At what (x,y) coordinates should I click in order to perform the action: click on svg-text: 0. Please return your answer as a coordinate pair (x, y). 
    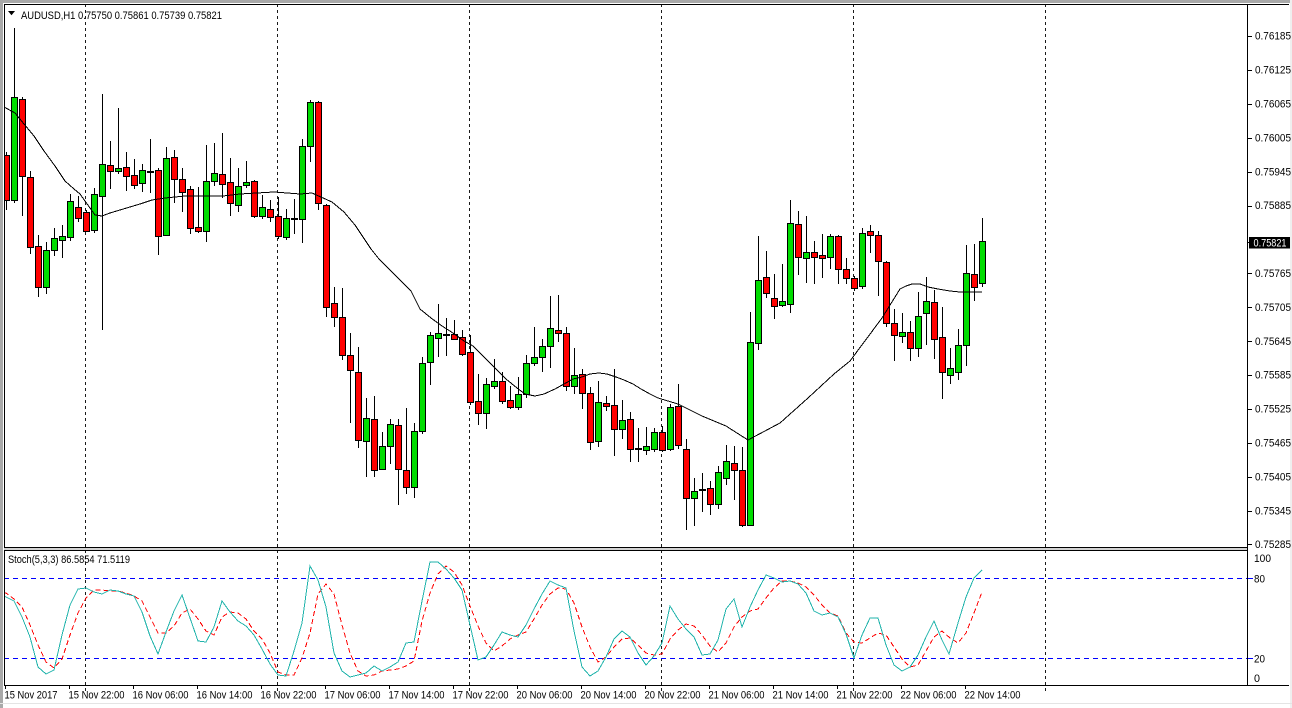
    Looking at the image, I should click on (1257, 679).